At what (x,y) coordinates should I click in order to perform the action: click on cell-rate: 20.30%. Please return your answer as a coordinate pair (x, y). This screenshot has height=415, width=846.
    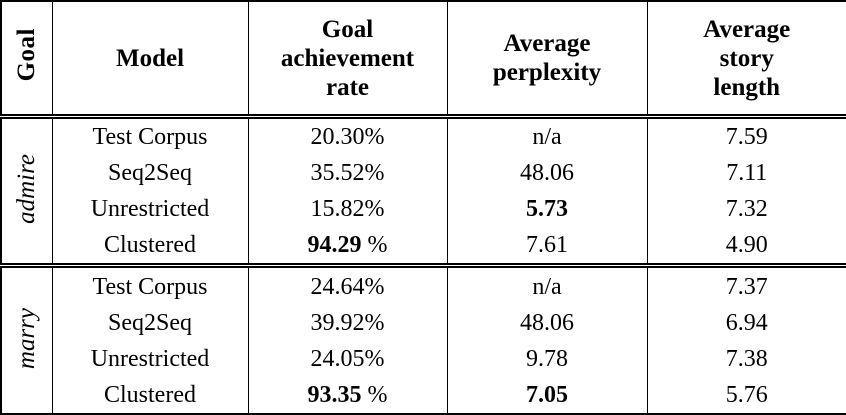
    Looking at the image, I should click on (347, 136).